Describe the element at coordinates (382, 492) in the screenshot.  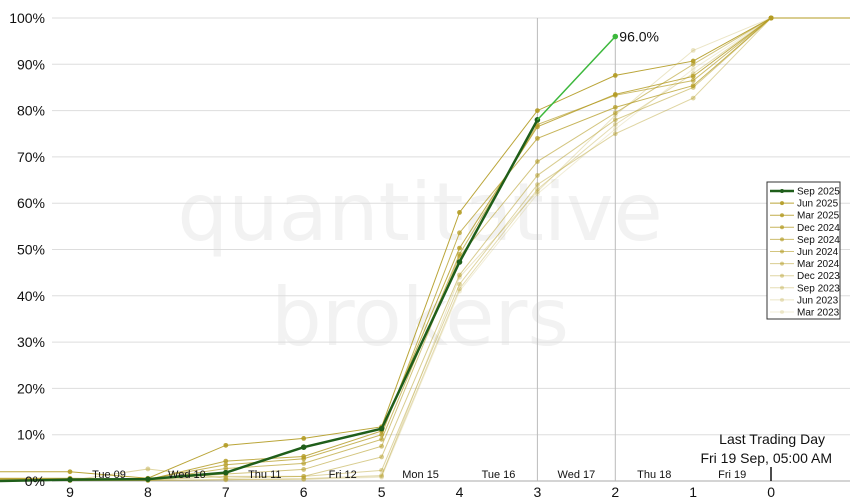
I see `x-tick-label: 5` at that location.